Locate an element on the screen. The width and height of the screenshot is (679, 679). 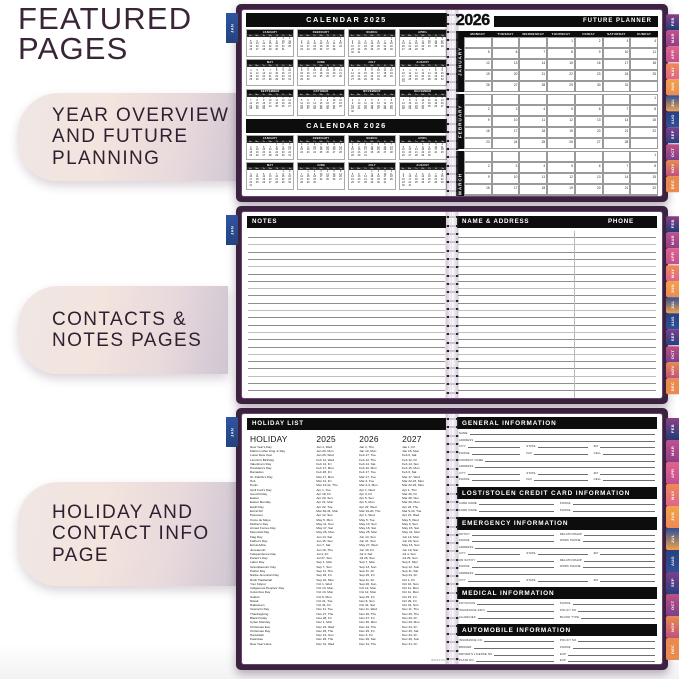
info-field-state: STATE is located at coordinates (557, 446).